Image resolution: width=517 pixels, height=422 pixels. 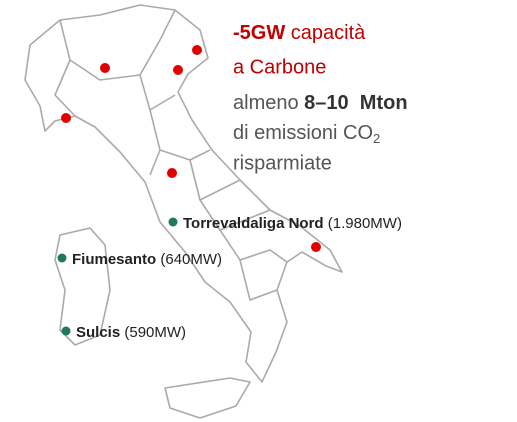 I want to click on note-range: 8–10 Mton, so click(x=355, y=103).